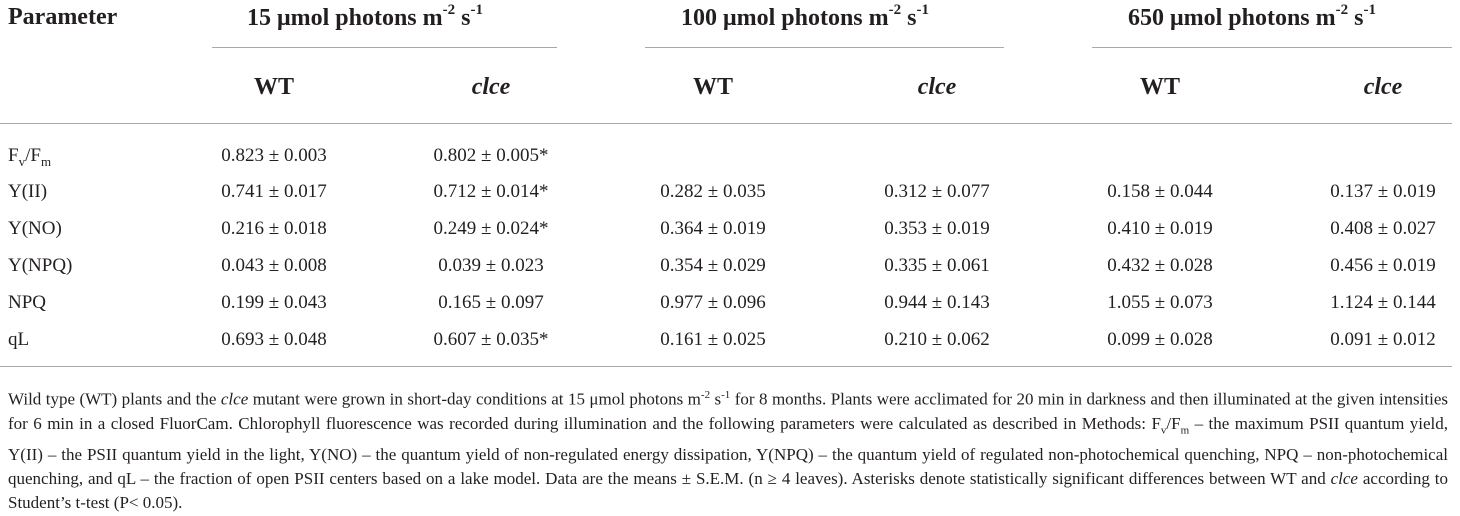 This screenshot has height=516, width=1460. Describe the element at coordinates (463, 18) in the screenshot. I see `group-header-15-mid: s` at that location.